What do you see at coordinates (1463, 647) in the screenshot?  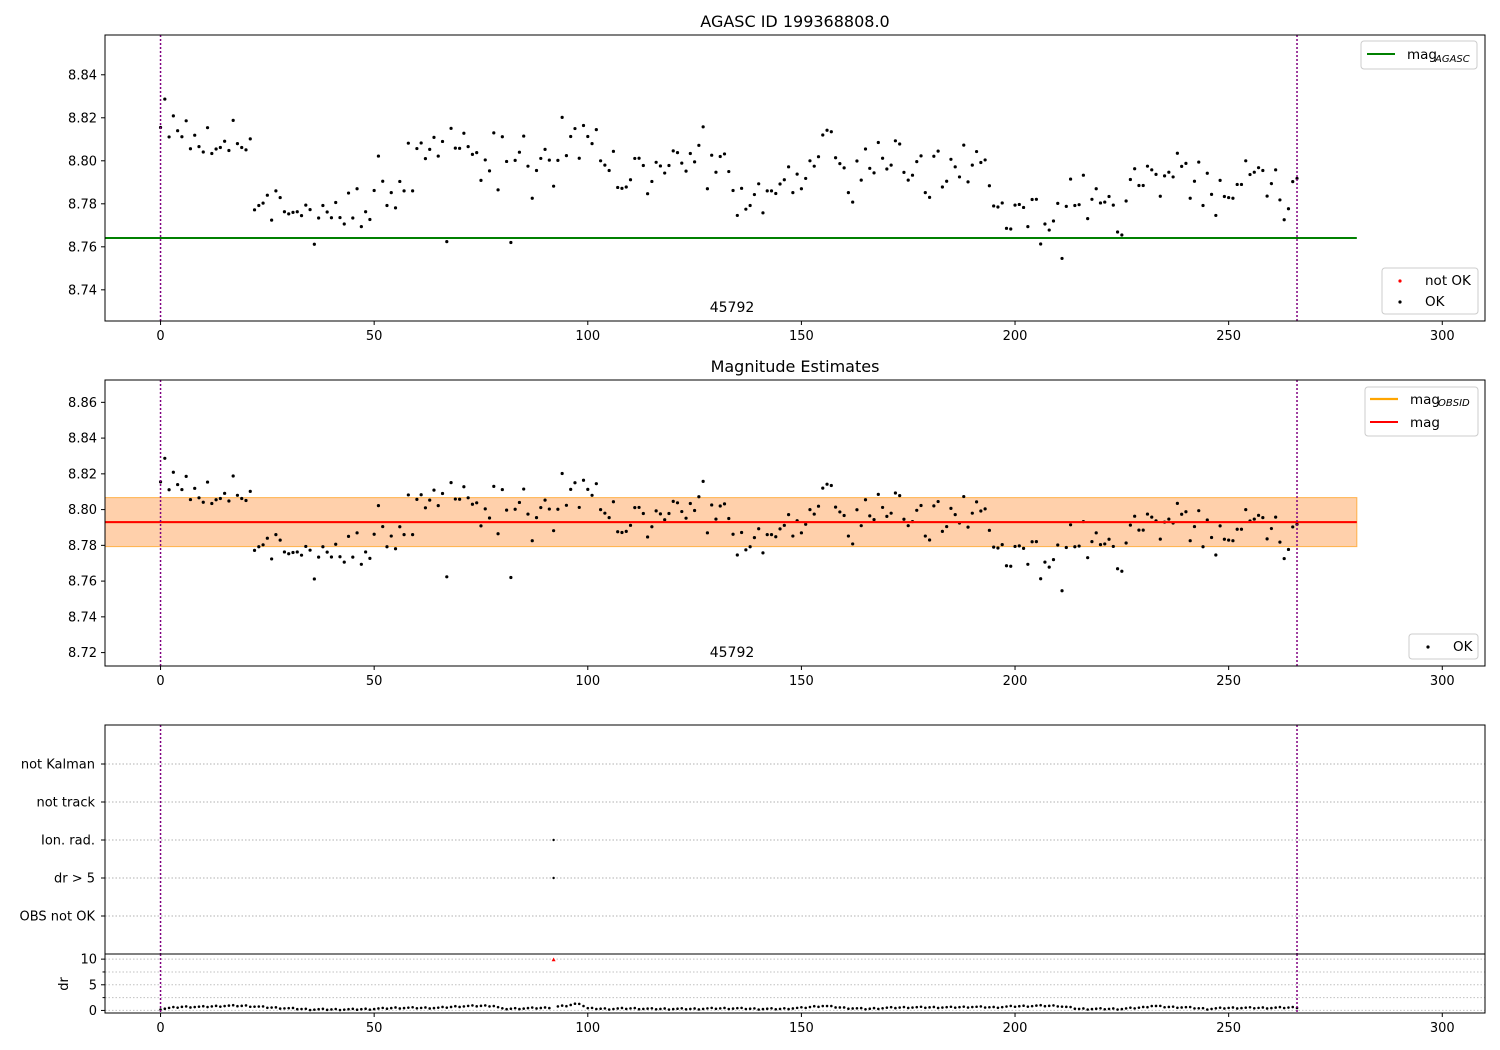 I see `legend-ok-label-2: OK` at bounding box center [1463, 647].